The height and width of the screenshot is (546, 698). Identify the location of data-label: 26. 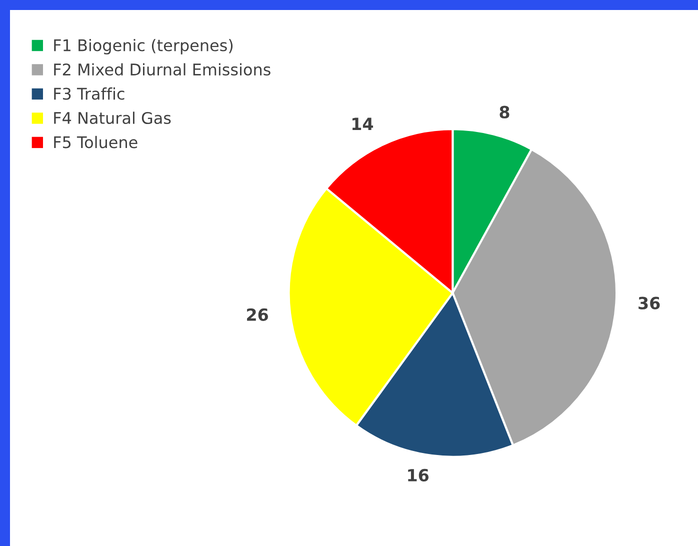
(257, 314).